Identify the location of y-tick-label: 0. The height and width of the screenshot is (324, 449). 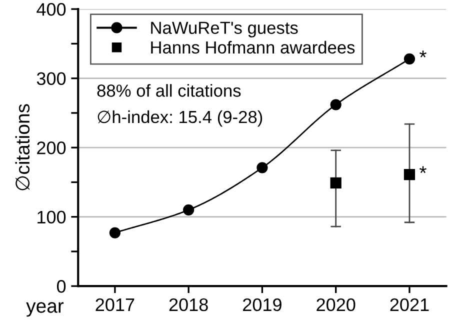
(61, 286).